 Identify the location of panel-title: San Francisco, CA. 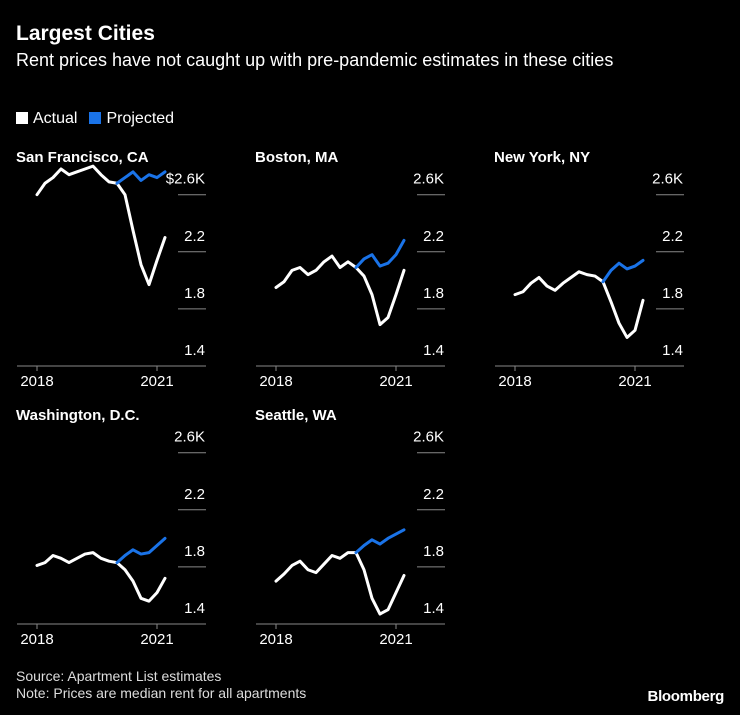
(82, 157).